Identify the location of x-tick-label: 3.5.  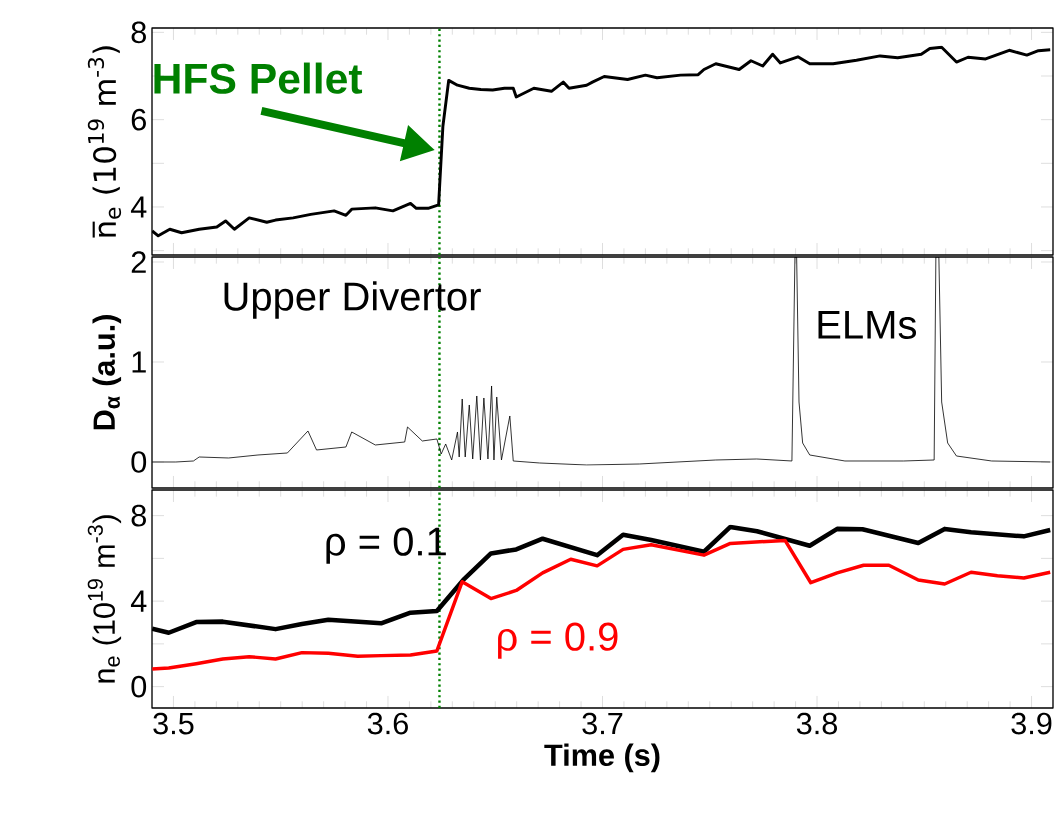
(173, 723).